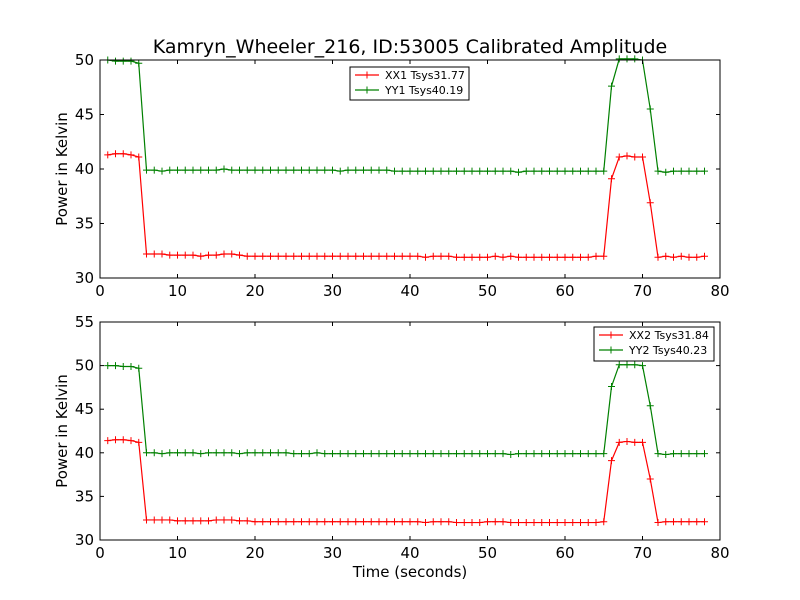 This screenshot has width=800, height=600. Describe the element at coordinates (177, 291) in the screenshot. I see `x-tick-label: 10` at that location.